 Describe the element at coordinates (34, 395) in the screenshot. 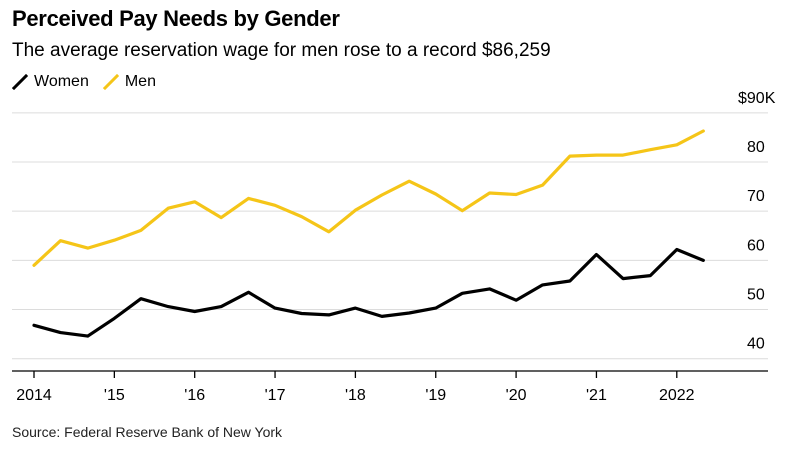

I see `x-tick-label: 2014` at that location.